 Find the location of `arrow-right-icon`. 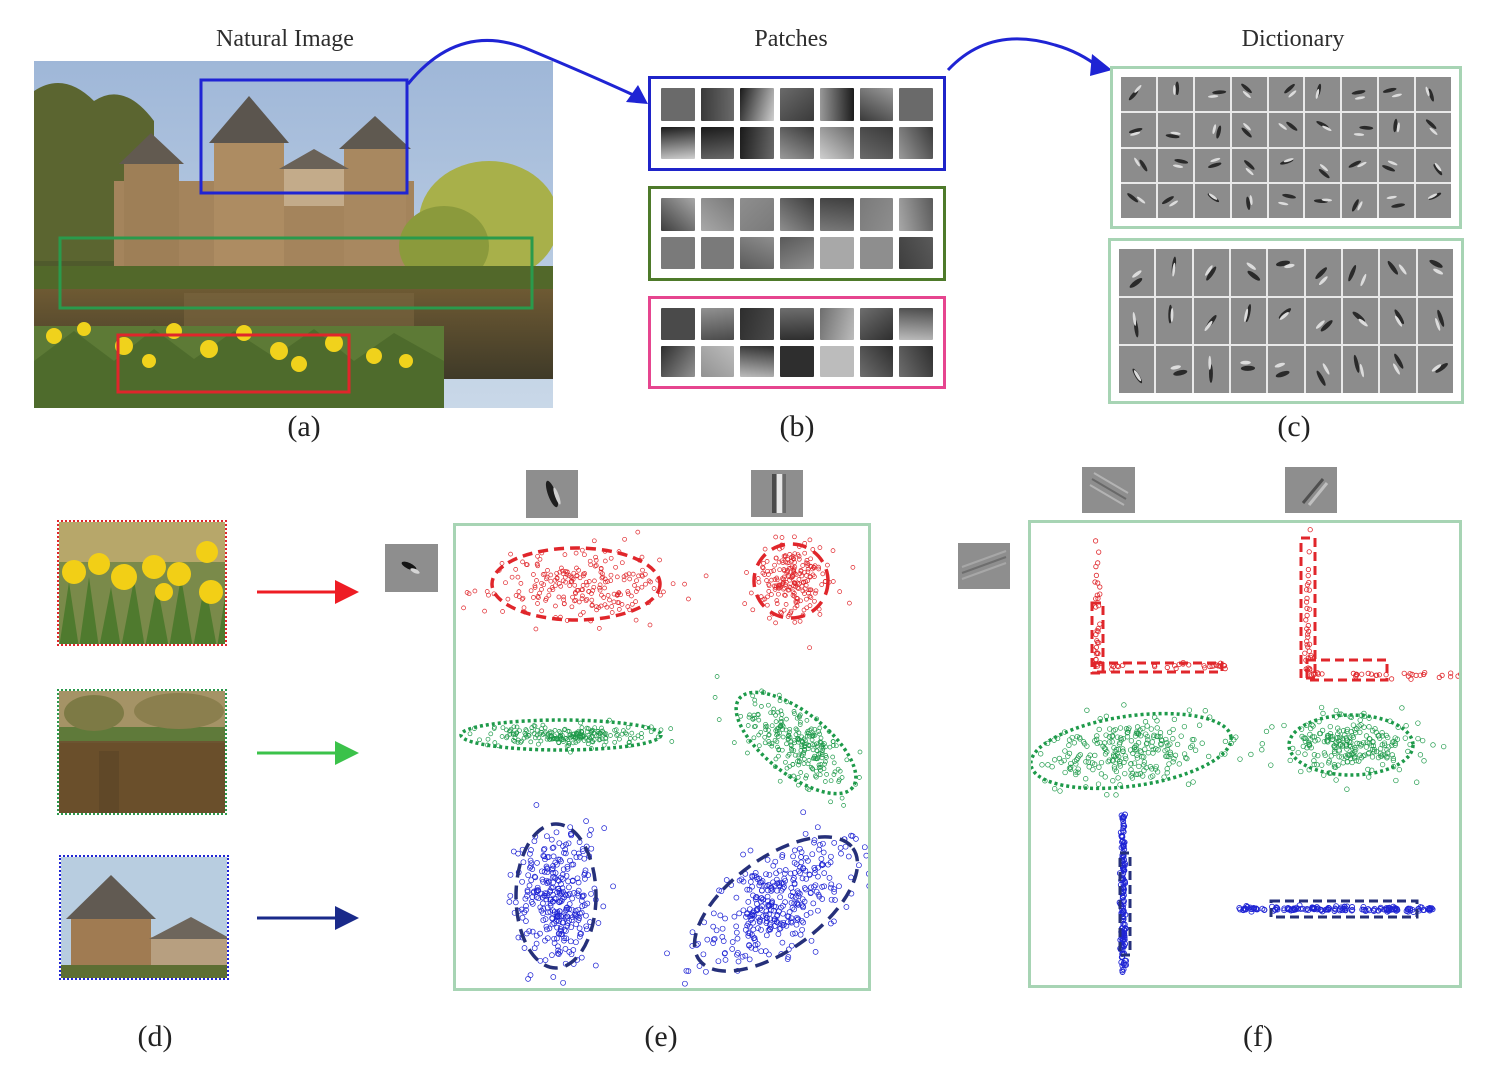

arrow-right-icon is located at coordinates (308, 755).